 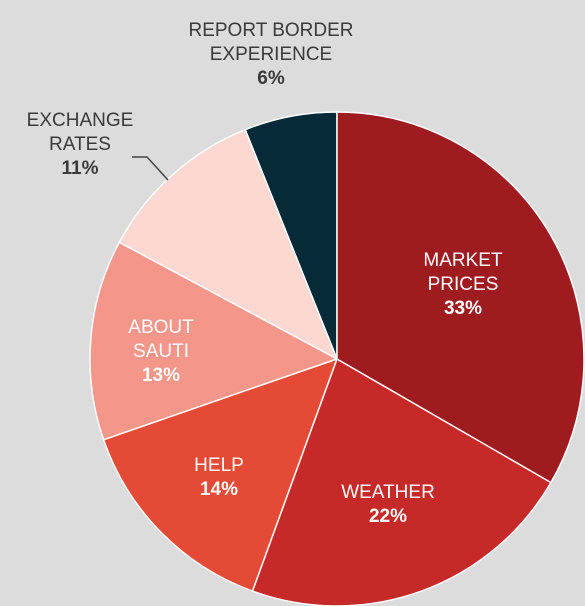 What do you see at coordinates (271, 42) in the screenshot?
I see `category-label: REPORT BORDER EXPERIENCE` at bounding box center [271, 42].